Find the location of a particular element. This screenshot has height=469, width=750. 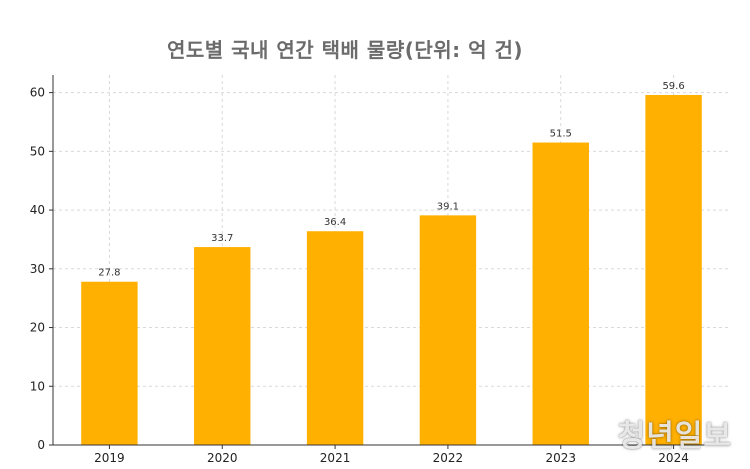

bar-2021 is located at coordinates (335, 338).